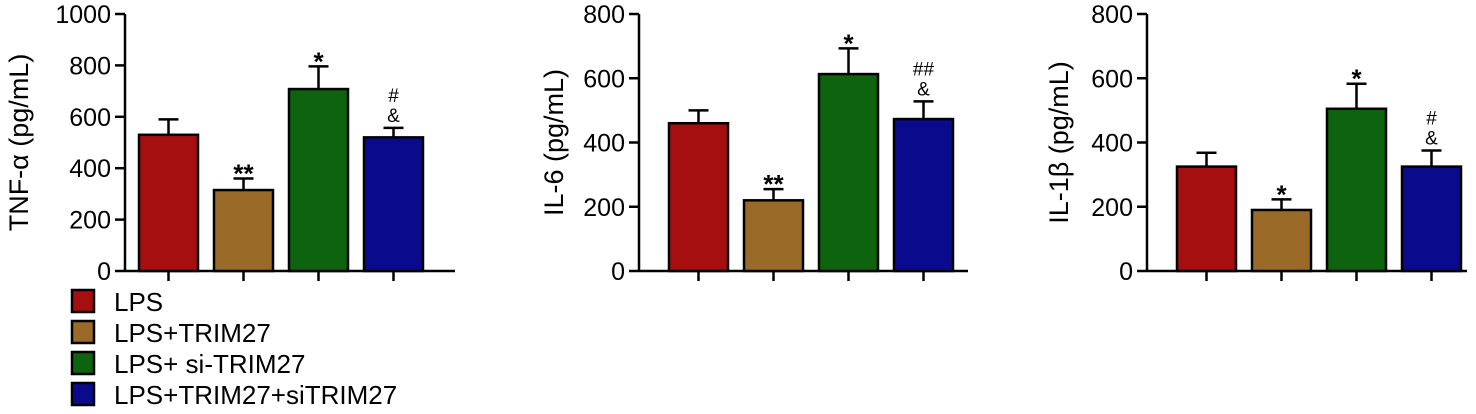 The width and height of the screenshot is (1476, 414). Describe the element at coordinates (138, 302) in the screenshot. I see `legend-label: LPS` at that location.